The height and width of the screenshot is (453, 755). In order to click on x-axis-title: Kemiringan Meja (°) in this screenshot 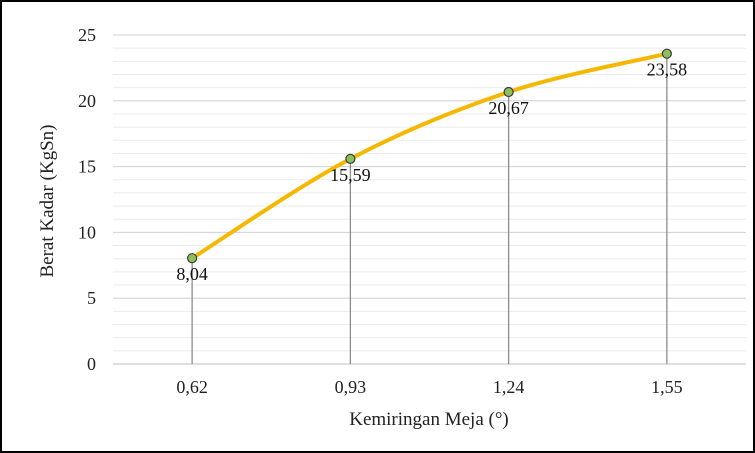, I will do `click(429, 419)`.